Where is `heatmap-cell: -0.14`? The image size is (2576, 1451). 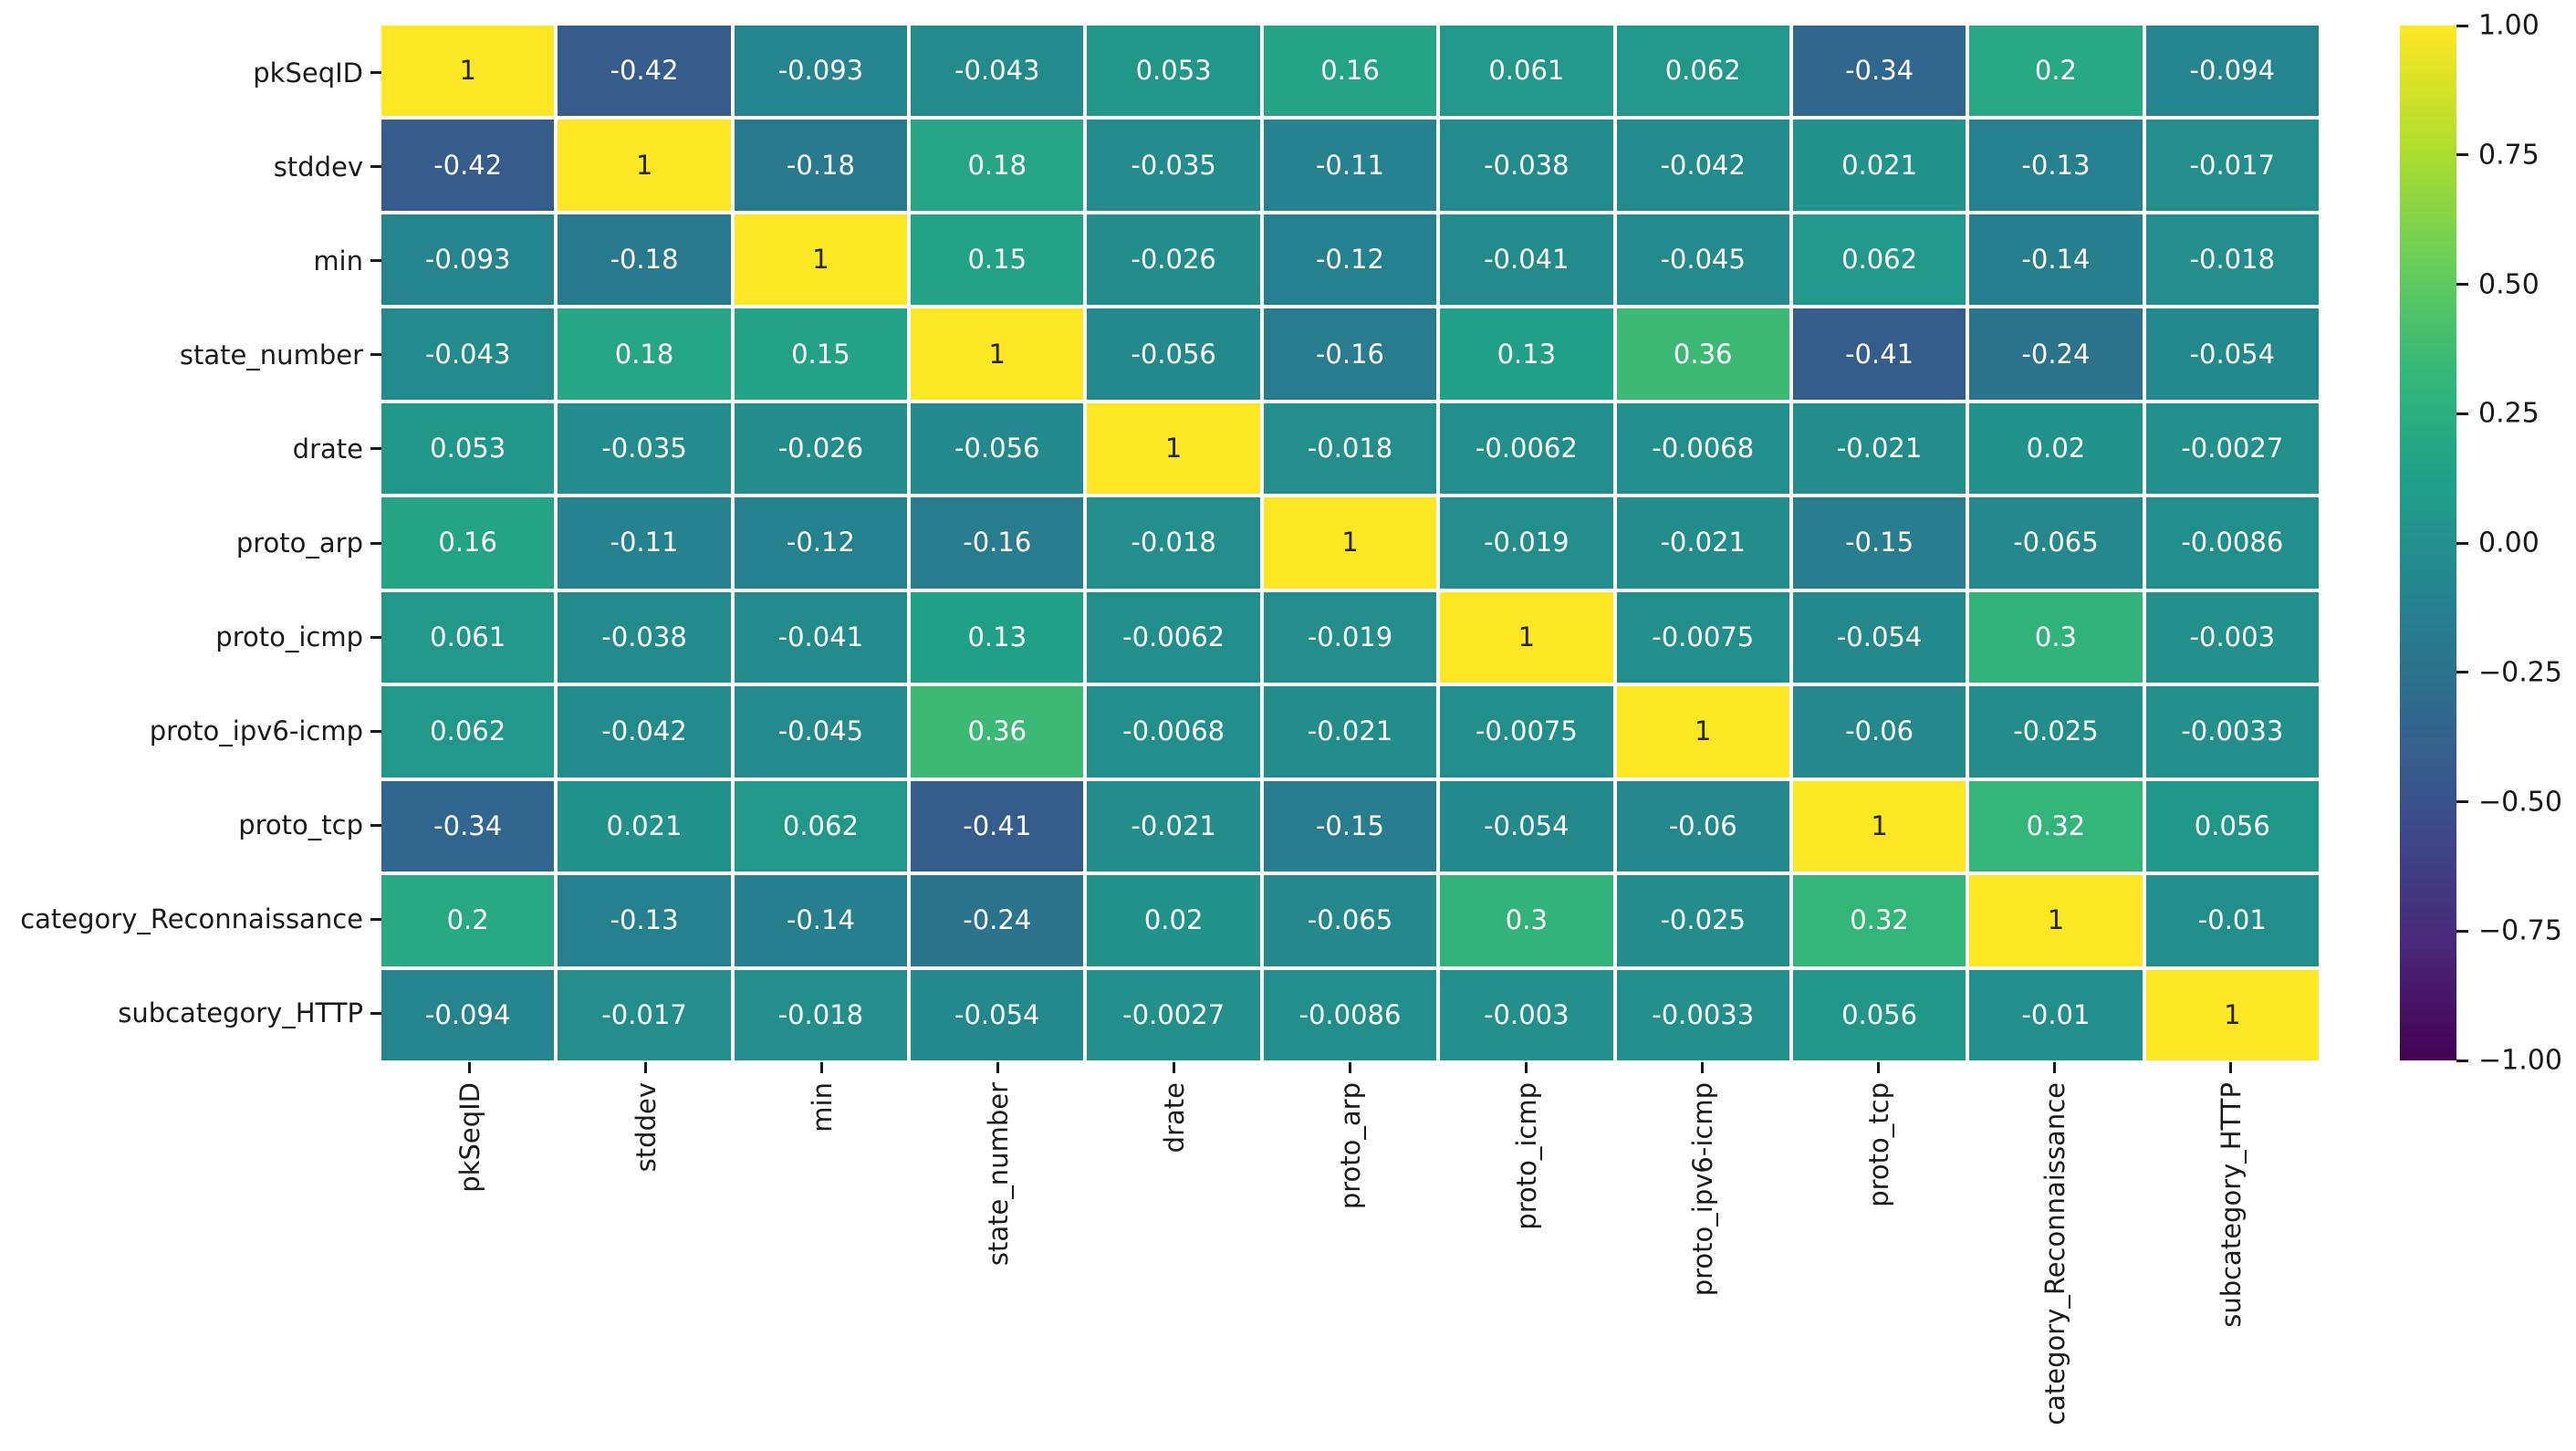 heatmap-cell: -0.14 is located at coordinates (2056, 260).